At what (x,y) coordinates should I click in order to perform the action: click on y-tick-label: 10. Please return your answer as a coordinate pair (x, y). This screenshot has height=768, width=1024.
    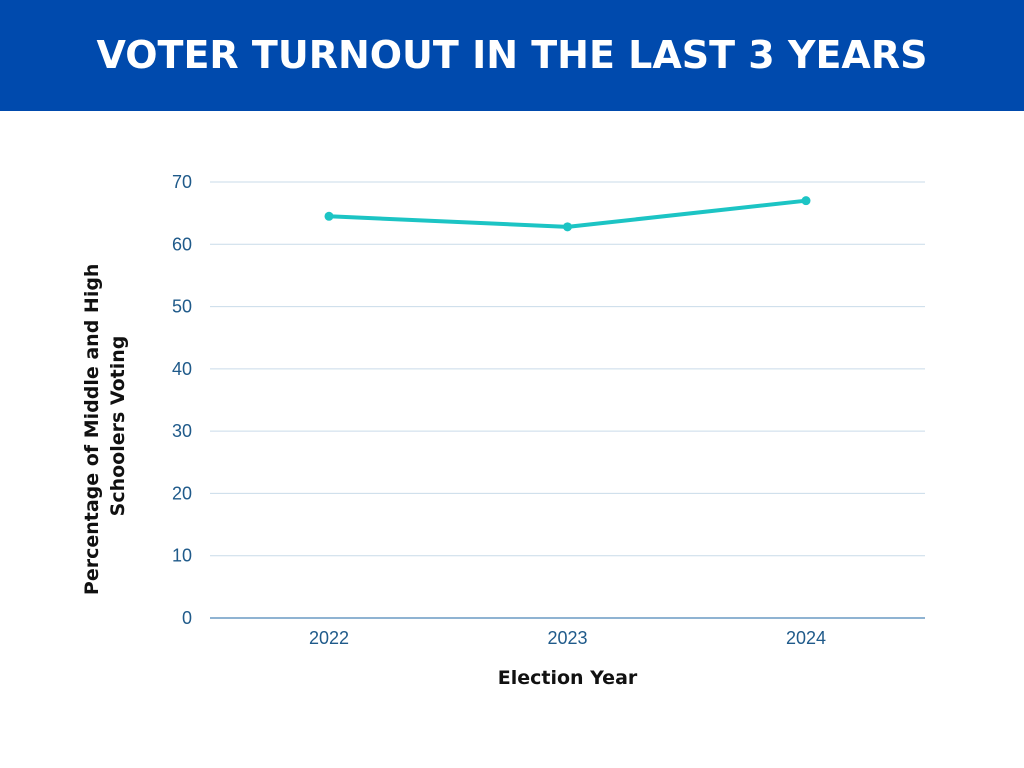
    Looking at the image, I should click on (182, 556).